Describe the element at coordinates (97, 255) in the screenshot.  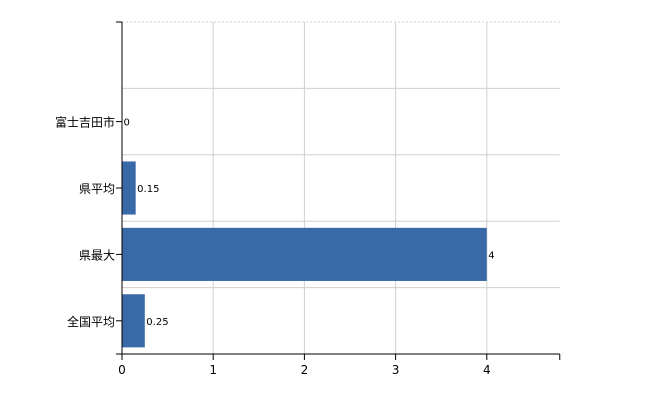
I see `y-tick-label: 県最大` at that location.